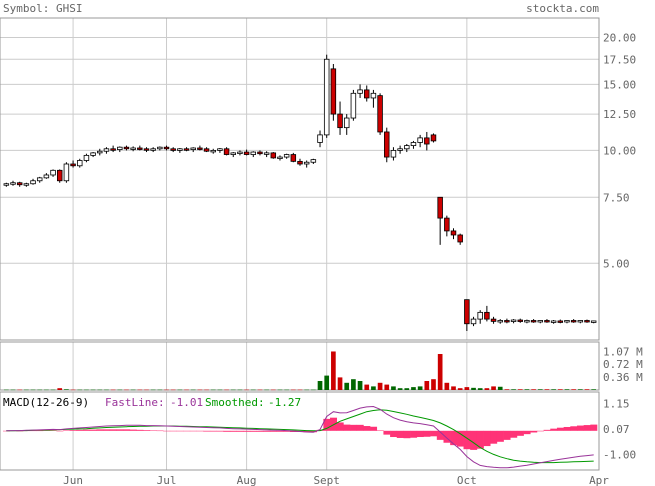  I want to click on symbol-label: Symbol:, so click(26, 8).